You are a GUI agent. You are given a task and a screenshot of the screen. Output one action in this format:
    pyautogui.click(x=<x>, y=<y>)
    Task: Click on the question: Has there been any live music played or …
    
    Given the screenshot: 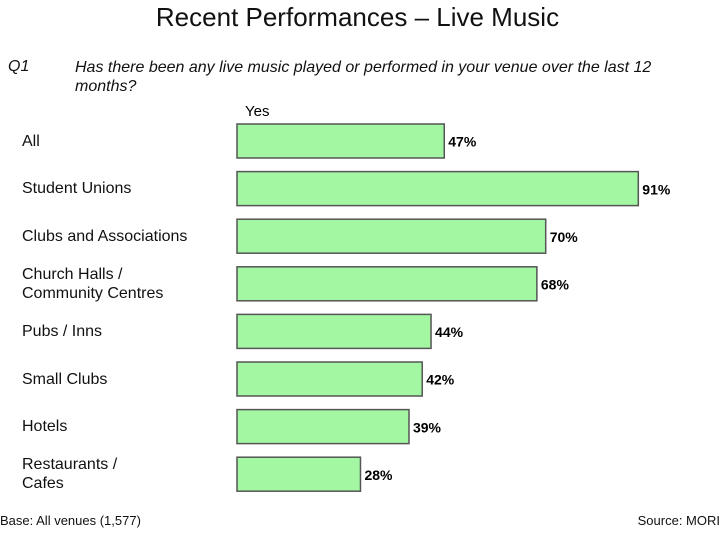 What is the action you would take?
    pyautogui.click(x=363, y=77)
    